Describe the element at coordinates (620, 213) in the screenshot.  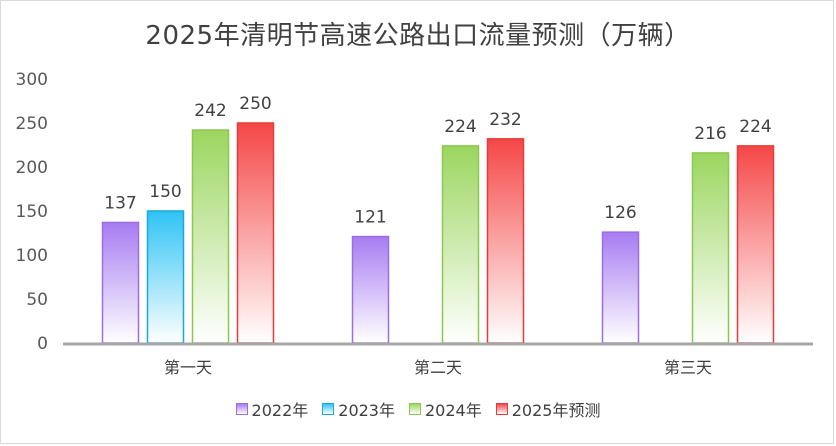
I see `data-label: 126` at that location.